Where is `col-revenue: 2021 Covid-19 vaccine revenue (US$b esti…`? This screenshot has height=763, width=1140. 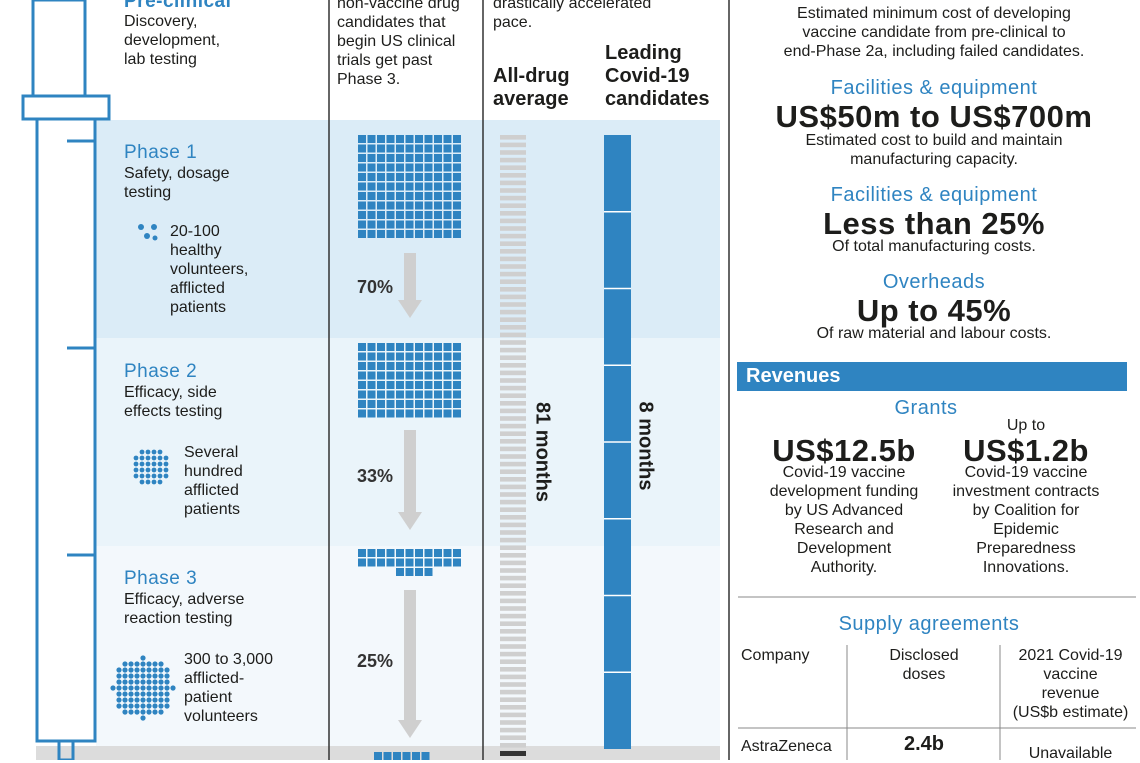 col-revenue: 2021 Covid-19 vaccine revenue (US$b esti… is located at coordinates (1070, 684).